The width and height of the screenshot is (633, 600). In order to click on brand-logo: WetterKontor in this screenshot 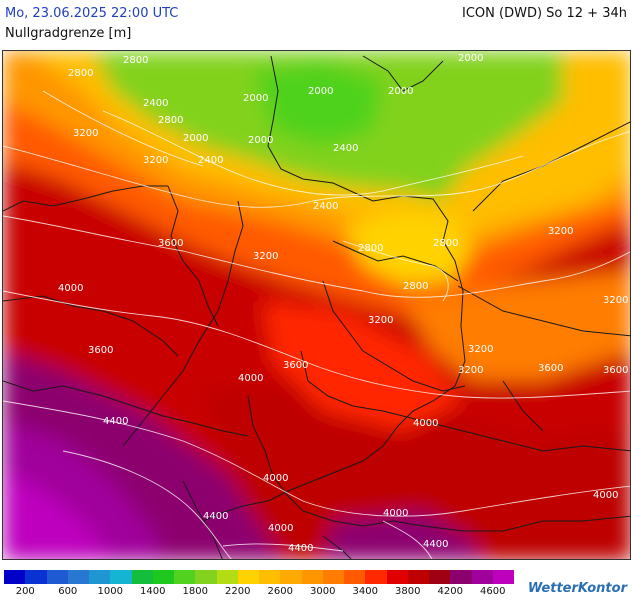, I will do `click(577, 588)`.